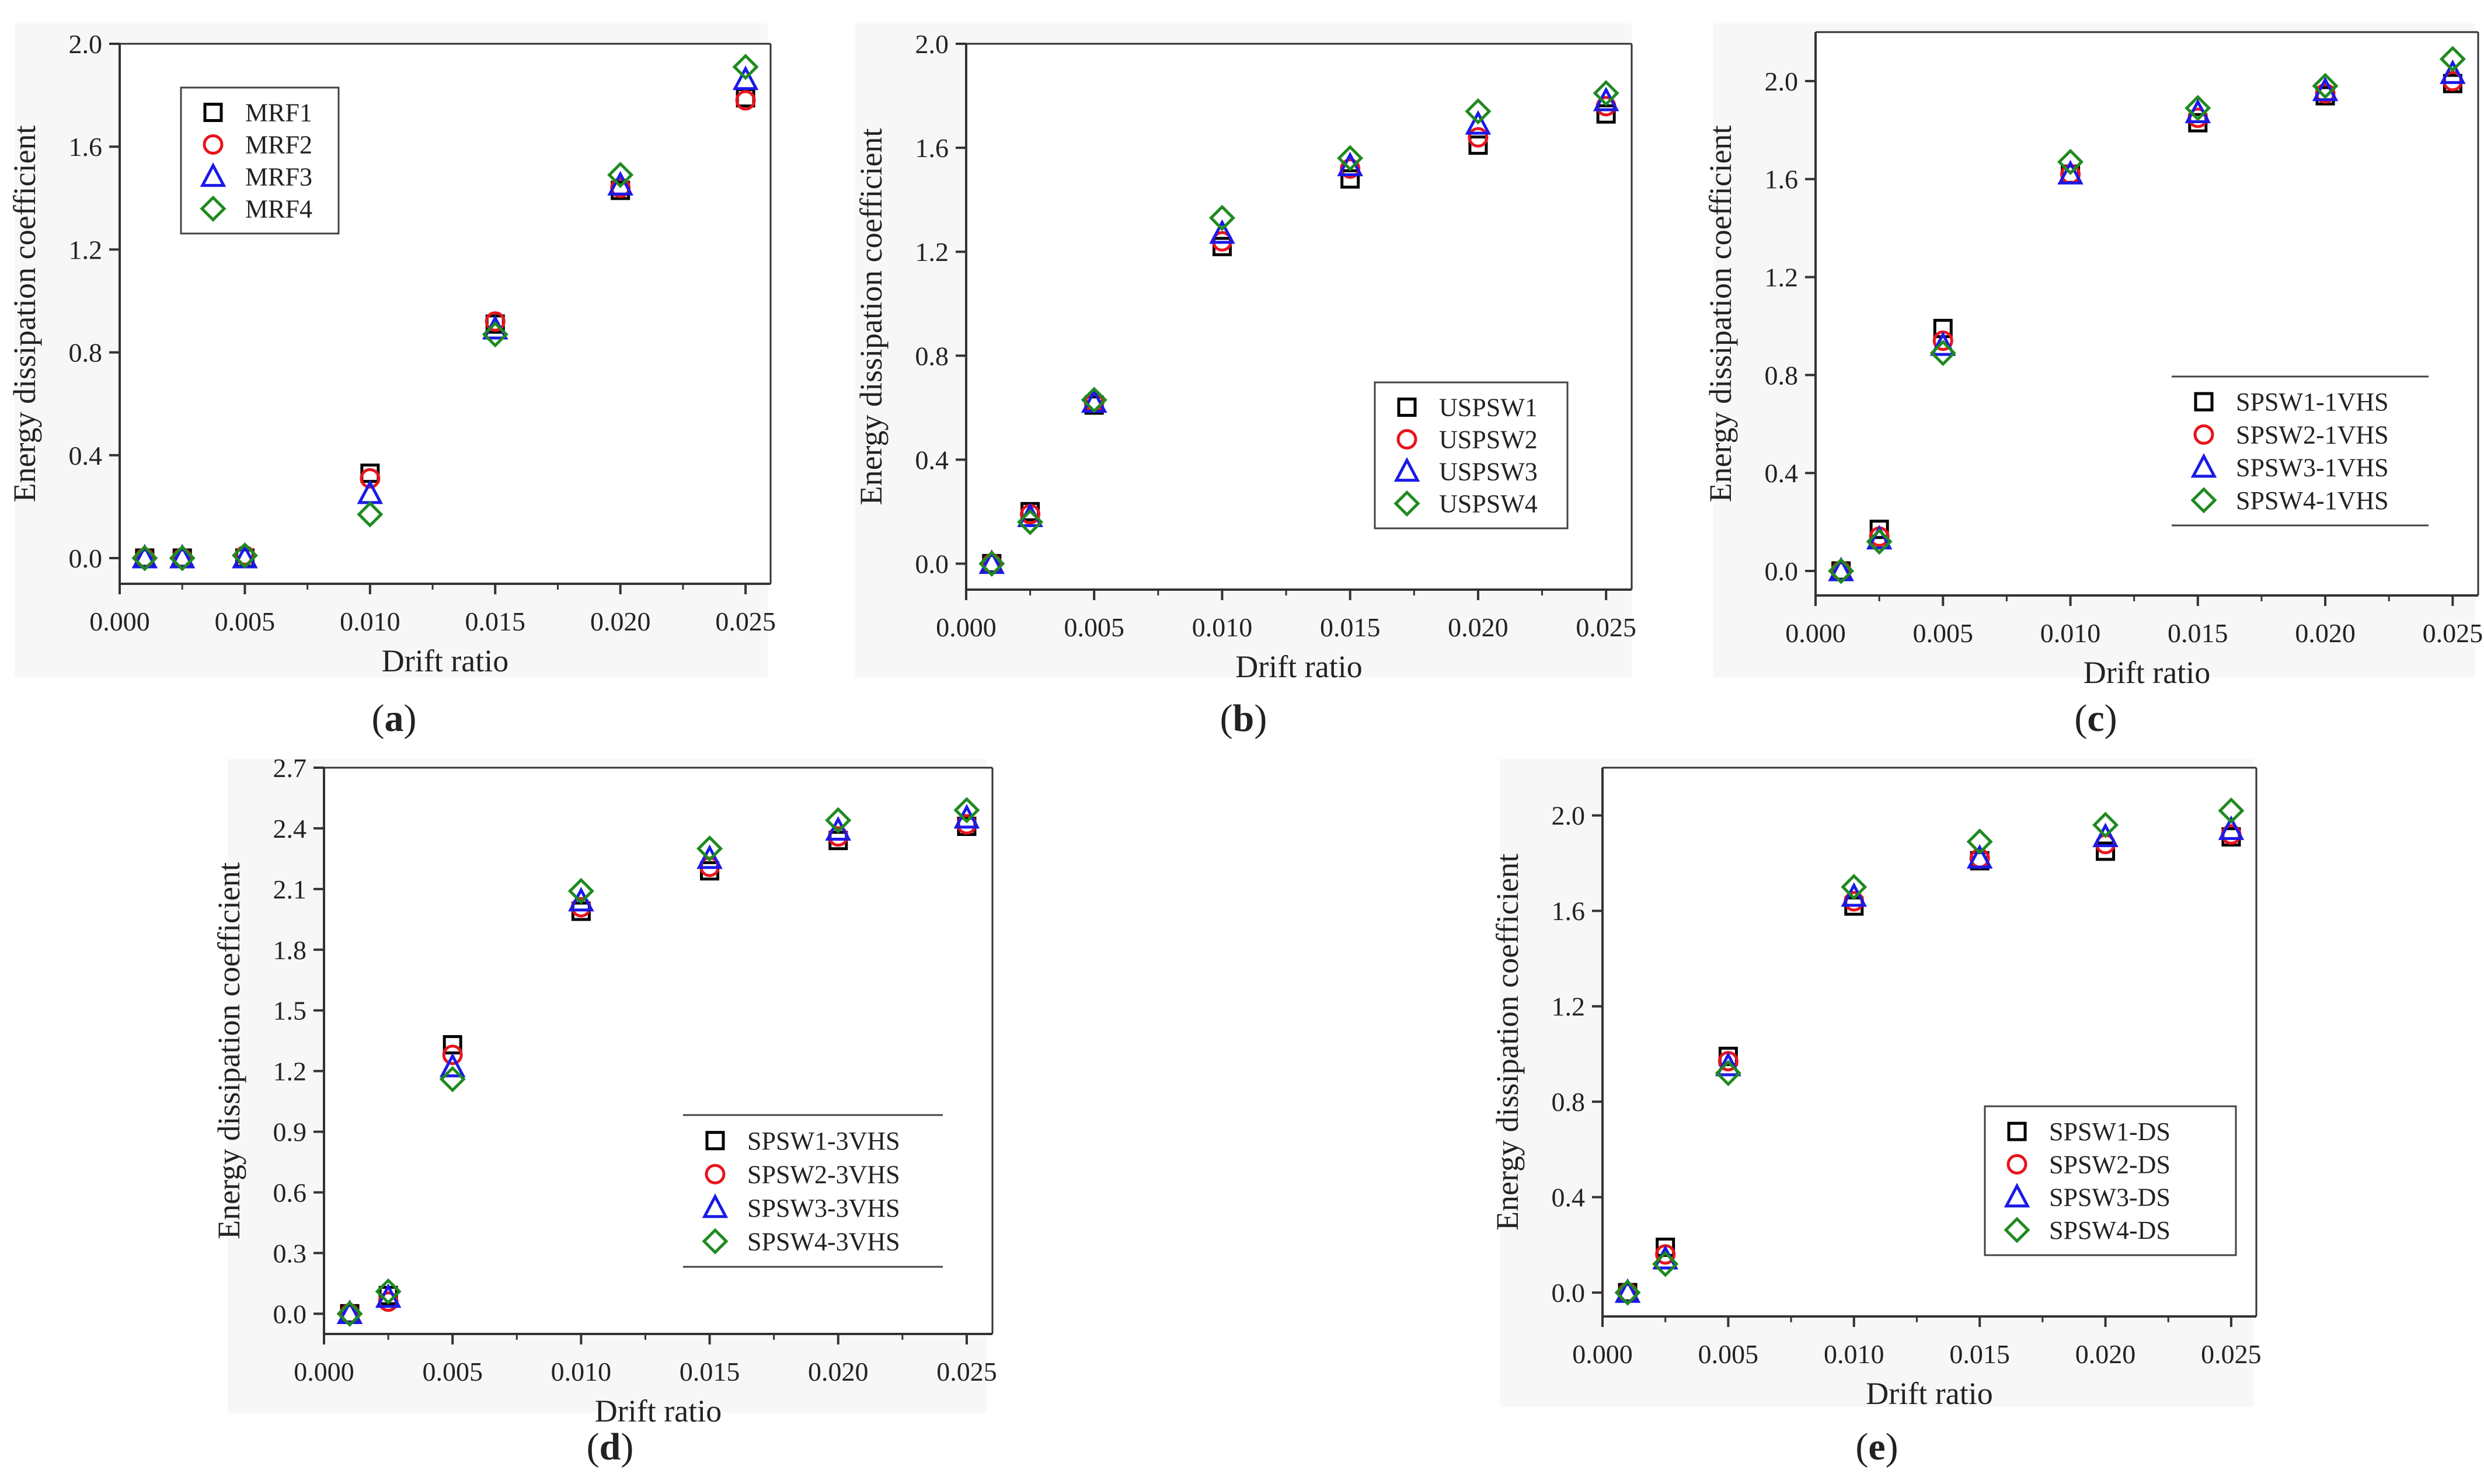 The height and width of the screenshot is (1484, 2484). What do you see at coordinates (445, 660) in the screenshot?
I see `x-axis-title: Drift ratio` at bounding box center [445, 660].